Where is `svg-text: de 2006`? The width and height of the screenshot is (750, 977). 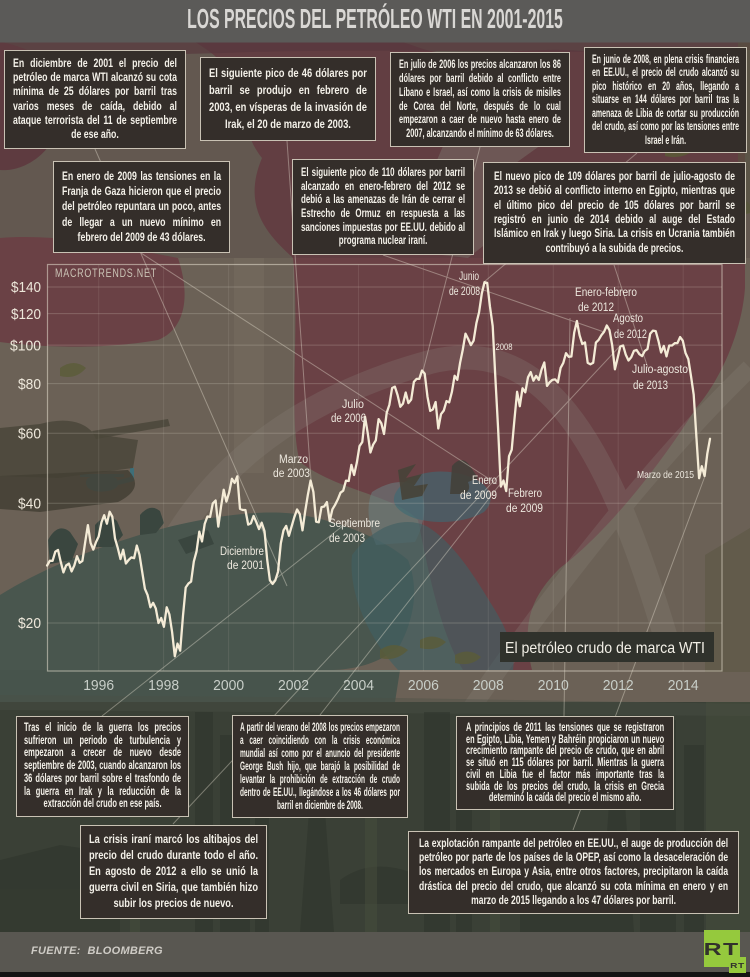
svg-text: de 2006 is located at coordinates (348, 419).